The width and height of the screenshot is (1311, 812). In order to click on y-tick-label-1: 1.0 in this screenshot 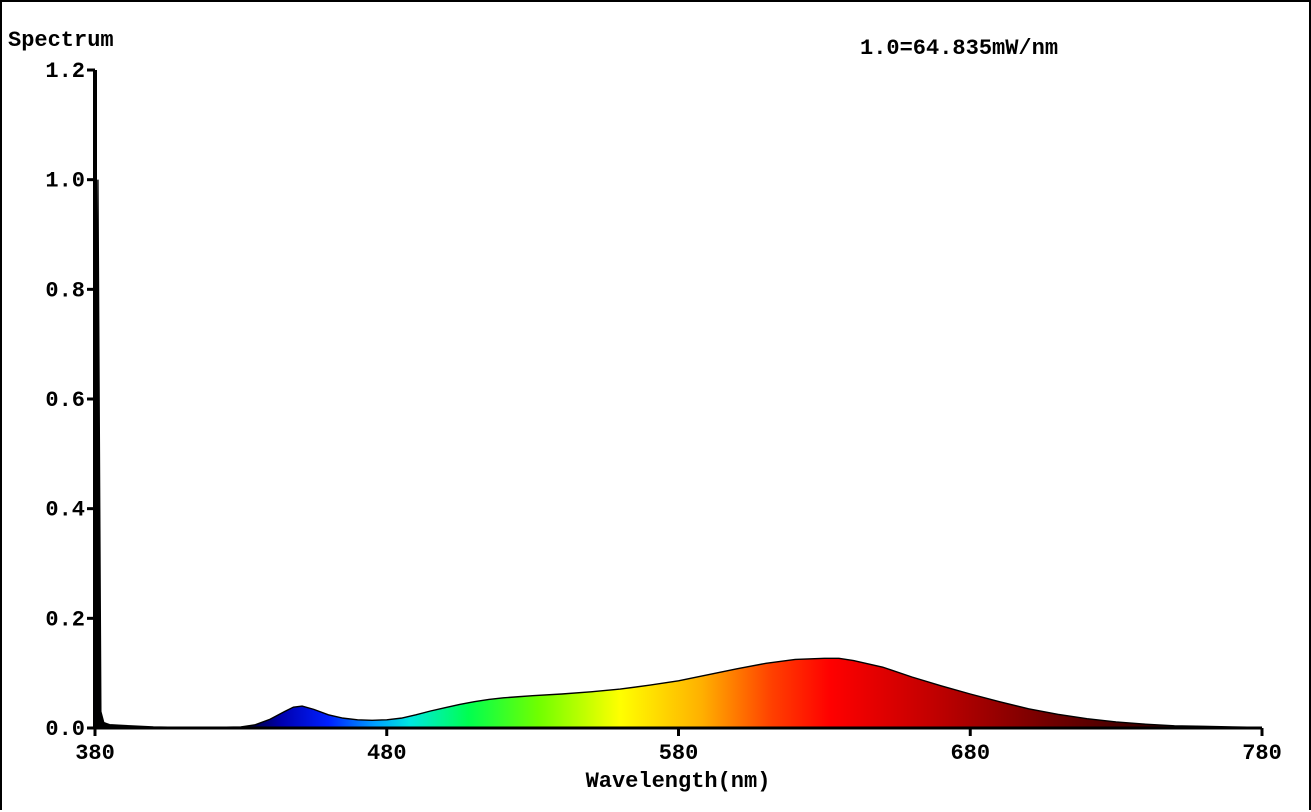, I will do `click(65, 181)`.